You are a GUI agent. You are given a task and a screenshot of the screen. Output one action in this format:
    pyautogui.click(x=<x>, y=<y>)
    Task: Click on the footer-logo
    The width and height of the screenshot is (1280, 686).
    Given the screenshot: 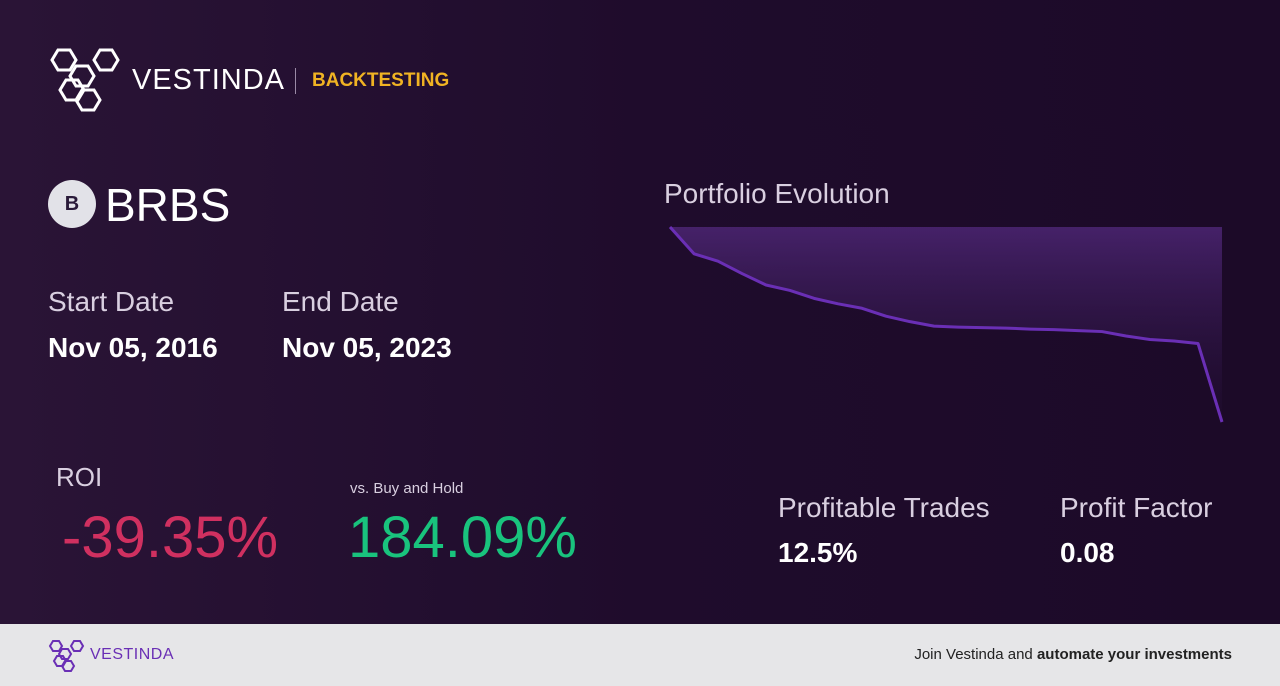 What is the action you would take?
    pyautogui.click(x=66, y=656)
    